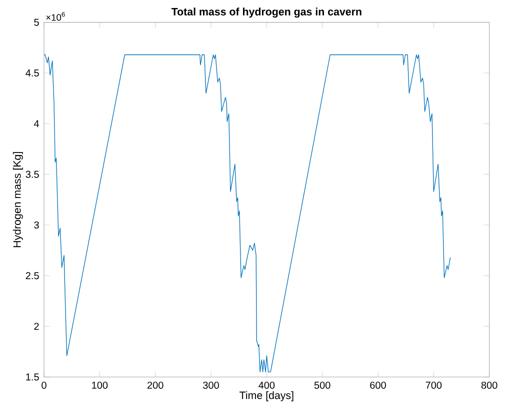 Image resolution: width=505 pixels, height=416 pixels. What do you see at coordinates (32, 276) in the screenshot?
I see `y-tick-label: 2.5` at bounding box center [32, 276].